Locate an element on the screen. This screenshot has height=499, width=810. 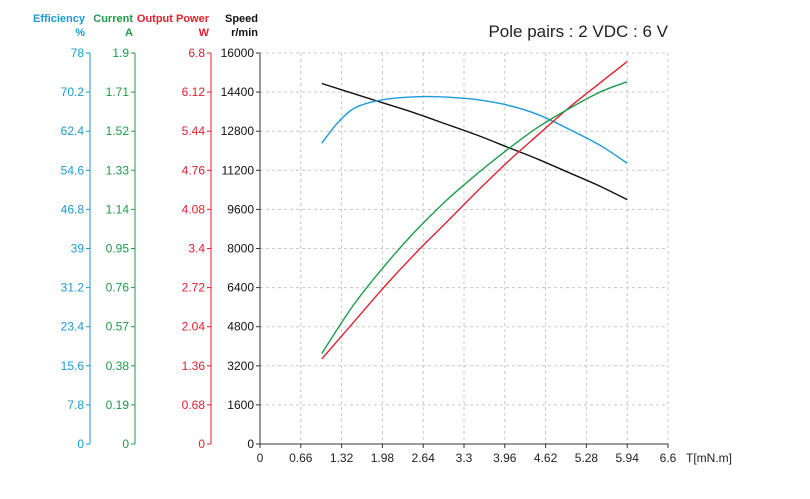
x-tick-label: 1.98 is located at coordinates (383, 458).